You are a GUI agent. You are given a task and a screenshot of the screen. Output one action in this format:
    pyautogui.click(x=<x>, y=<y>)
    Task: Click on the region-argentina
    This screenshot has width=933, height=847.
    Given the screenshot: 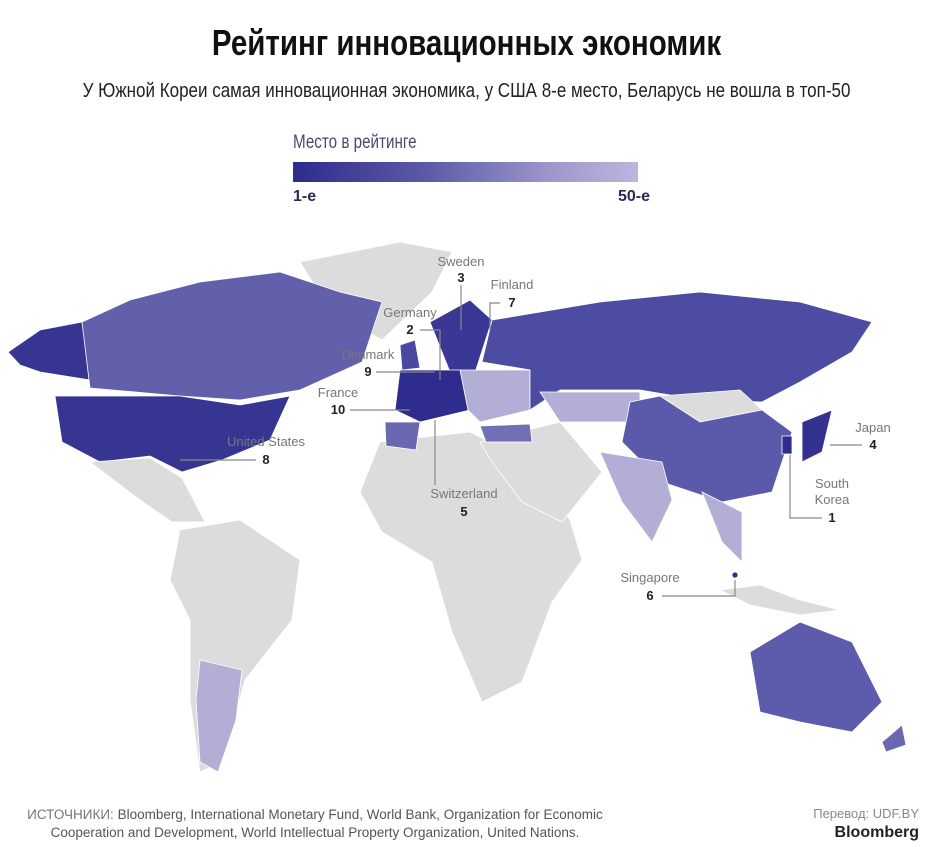 What is the action you would take?
    pyautogui.click(x=219, y=716)
    